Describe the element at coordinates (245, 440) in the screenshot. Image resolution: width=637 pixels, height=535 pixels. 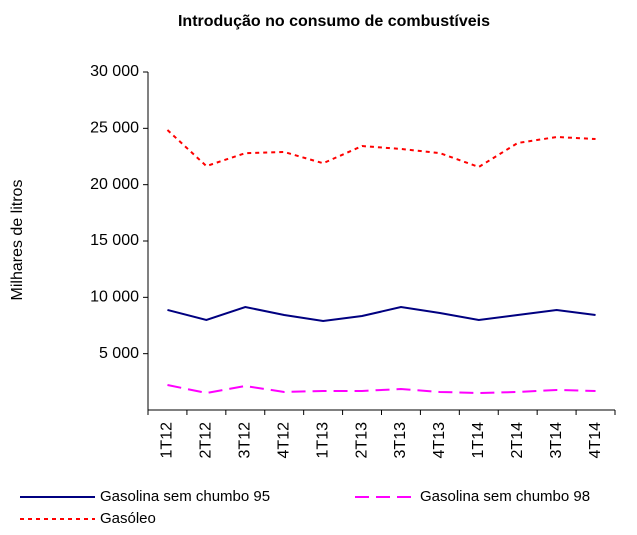
I see `x-tick-label: 3T12` at that location.